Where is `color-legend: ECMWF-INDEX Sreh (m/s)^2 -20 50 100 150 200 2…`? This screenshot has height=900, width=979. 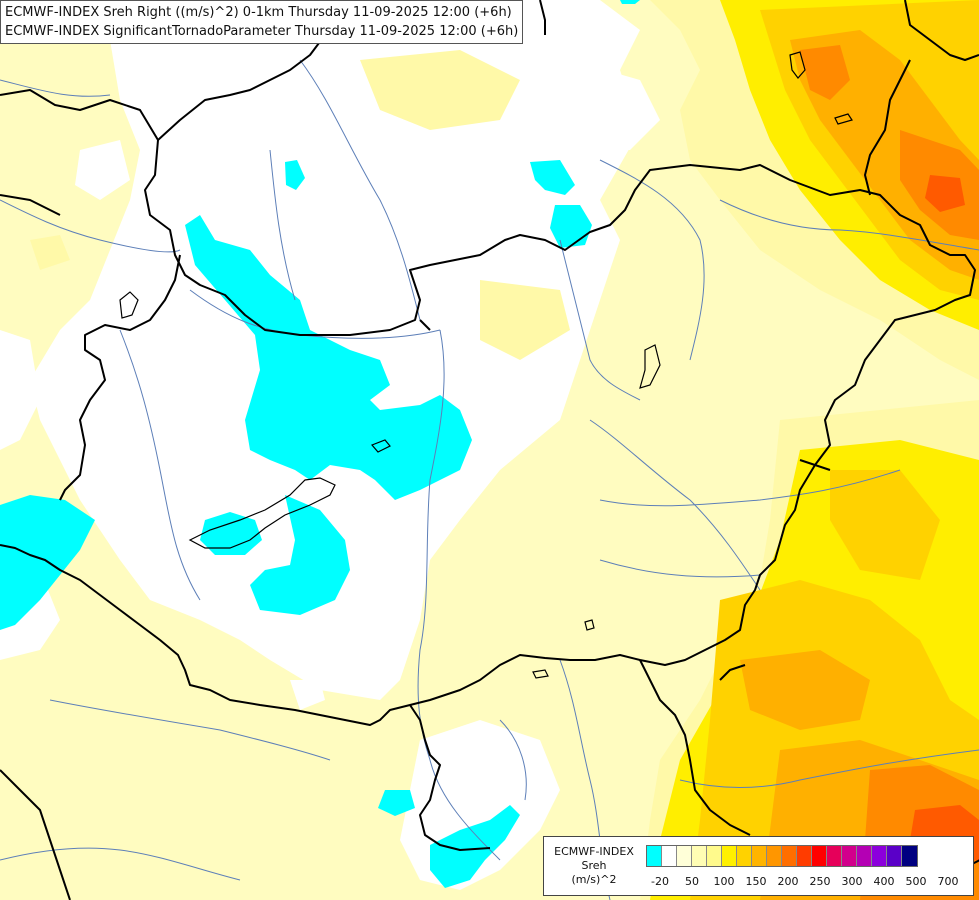 color-legend: ECMWF-INDEX Sreh (m/s)^2 -20 50 100 150 200 2… is located at coordinates (758, 866).